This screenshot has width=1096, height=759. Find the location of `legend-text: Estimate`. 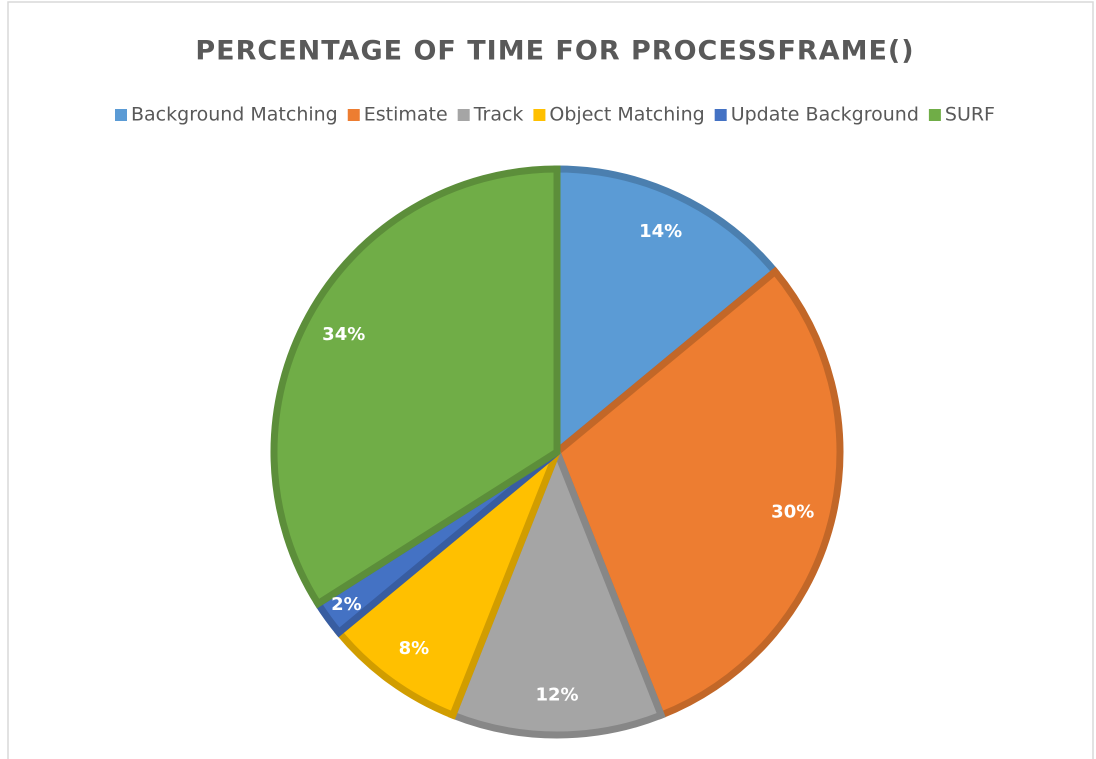

legend-text: Estimate is located at coordinates (406, 115).